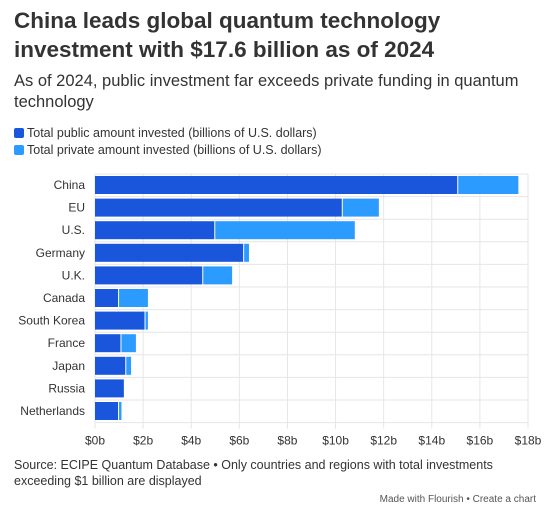 Image resolution: width=550 pixels, height=515 pixels. I want to click on create-chart-link: Create a chart, so click(504, 499).